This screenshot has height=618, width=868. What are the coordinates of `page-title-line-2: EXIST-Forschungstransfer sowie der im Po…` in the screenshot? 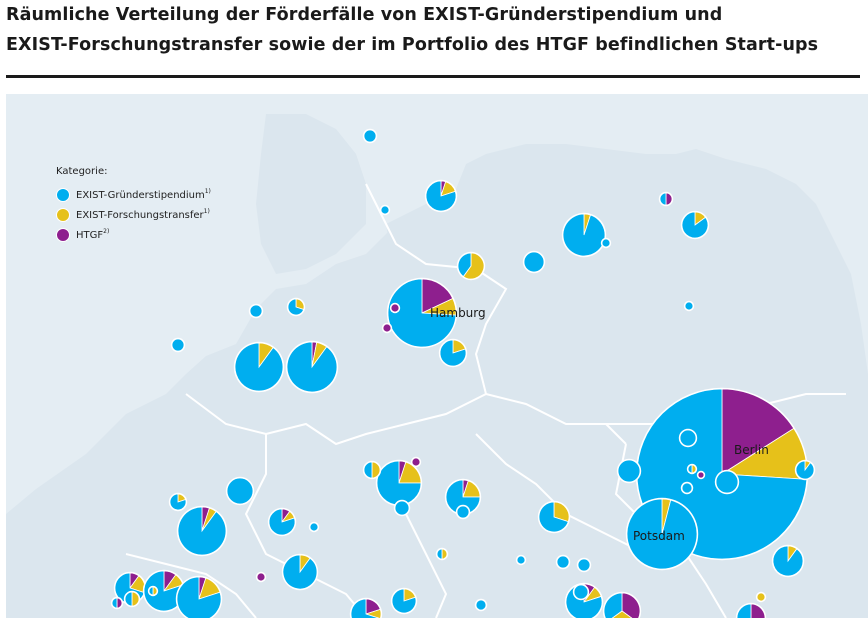 It's located at (412, 45).